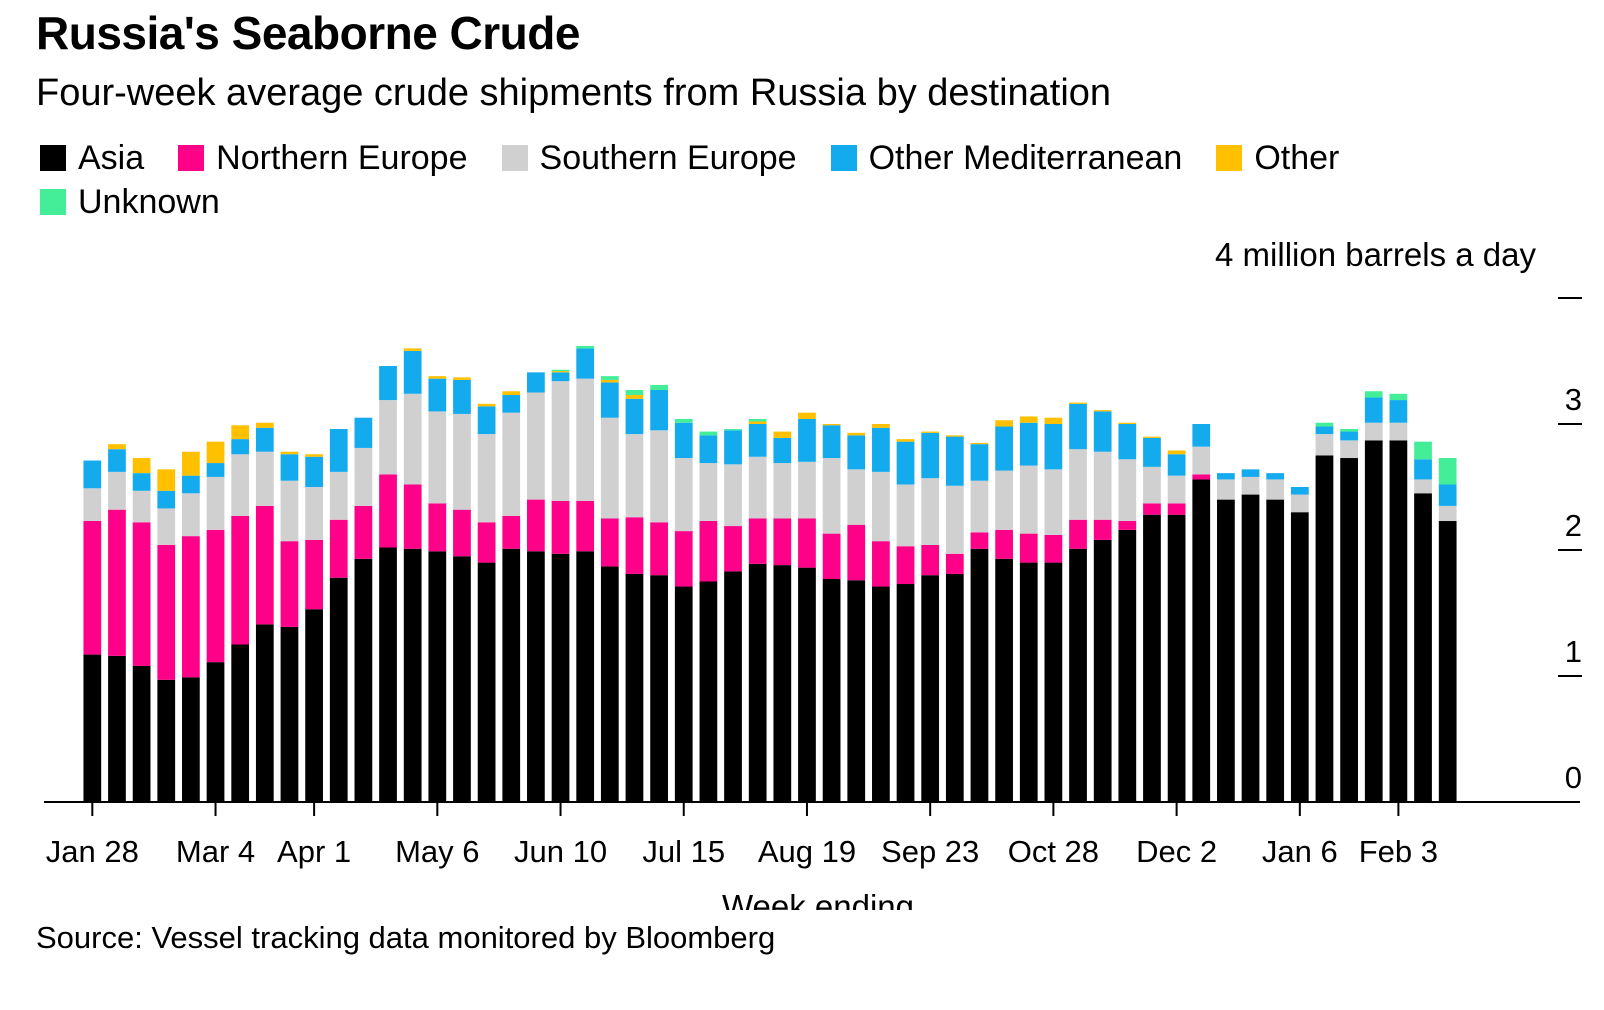  Describe the element at coordinates (130, 202) in the screenshot. I see `legend-item-unknown: Unknown` at that location.